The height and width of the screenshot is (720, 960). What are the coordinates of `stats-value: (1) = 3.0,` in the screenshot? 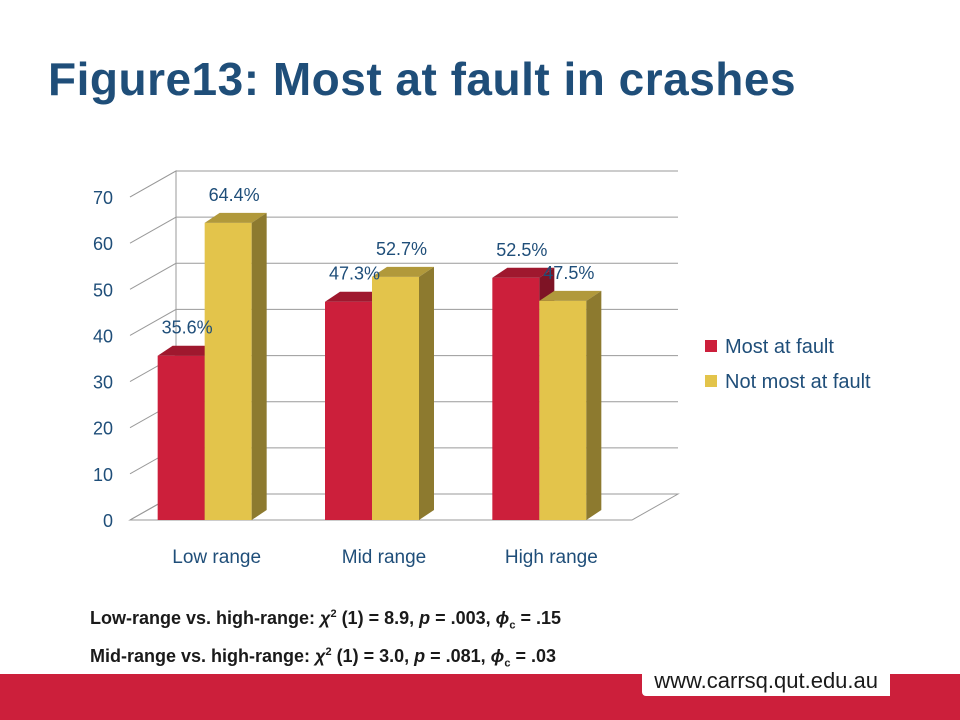 It's located at (373, 655).